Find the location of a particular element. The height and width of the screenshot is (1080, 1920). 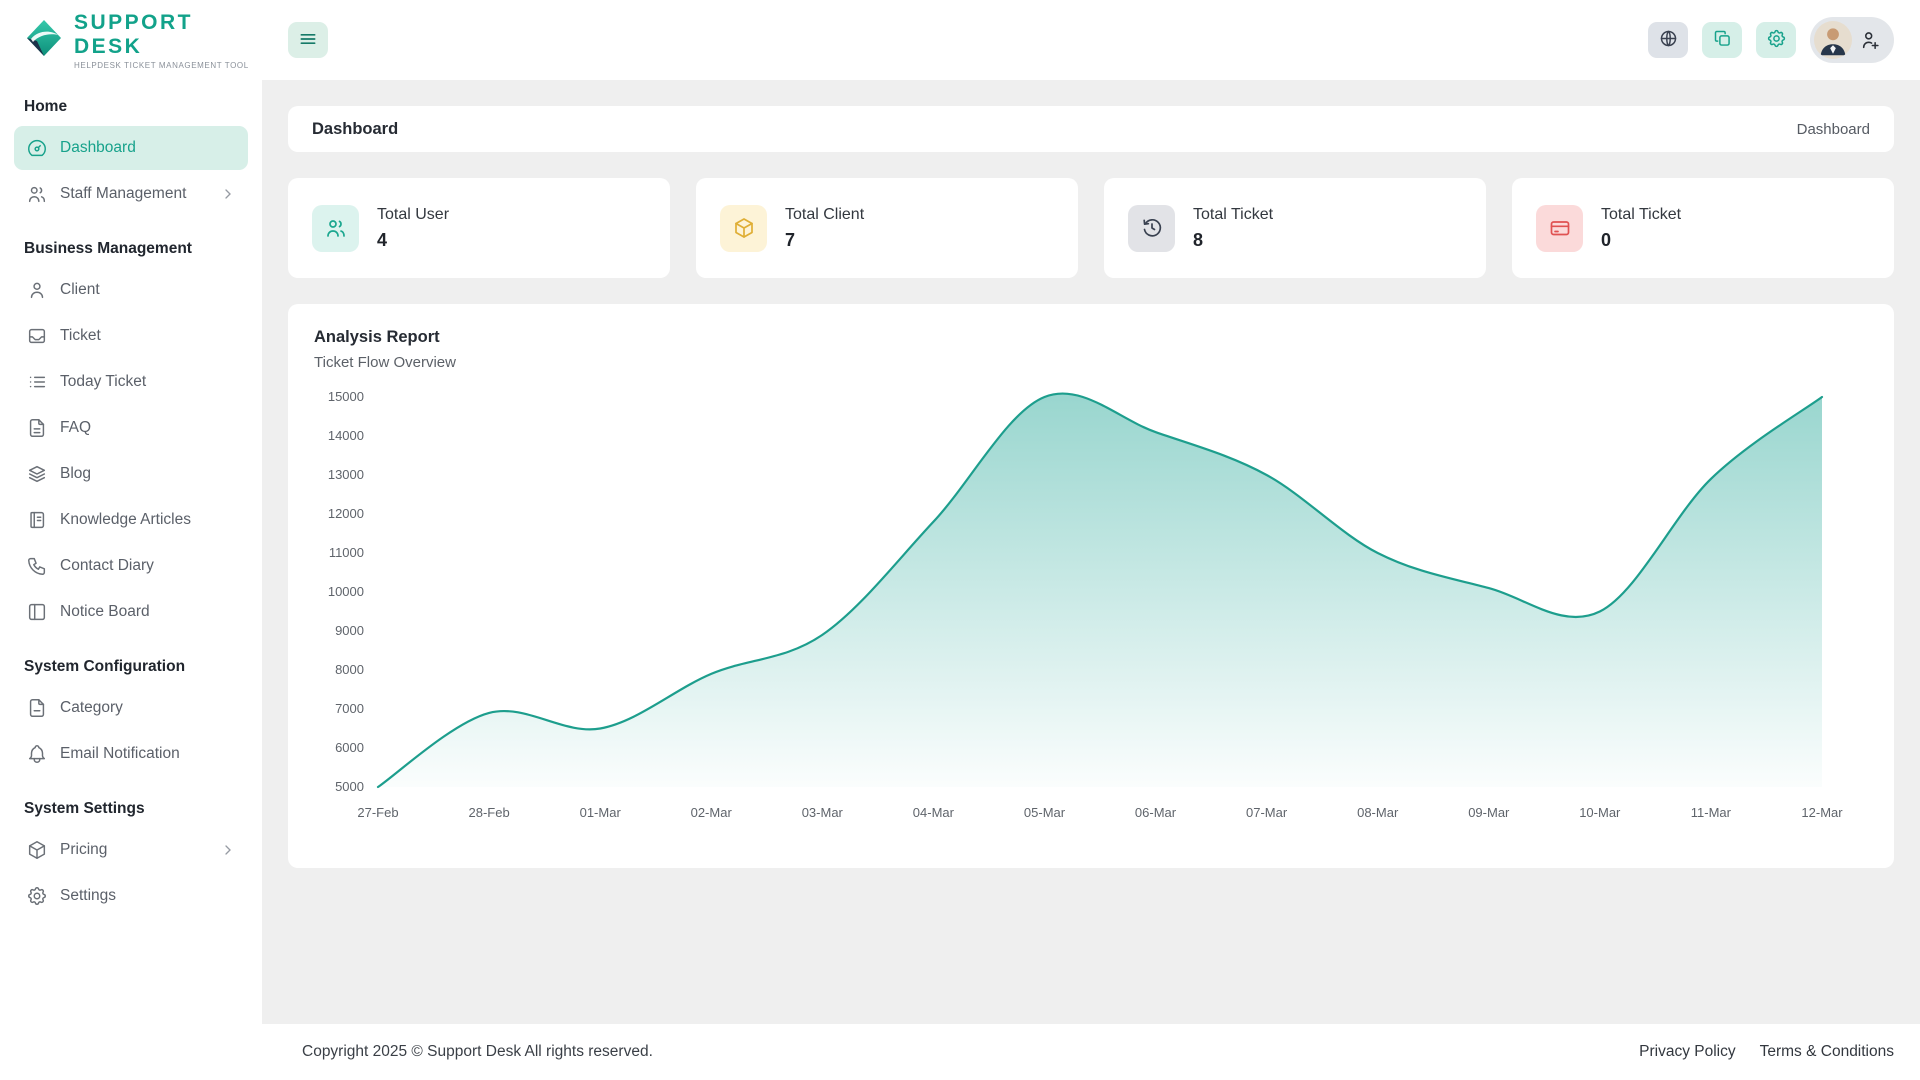

svg-text: 01-Mar is located at coordinates (601, 812).